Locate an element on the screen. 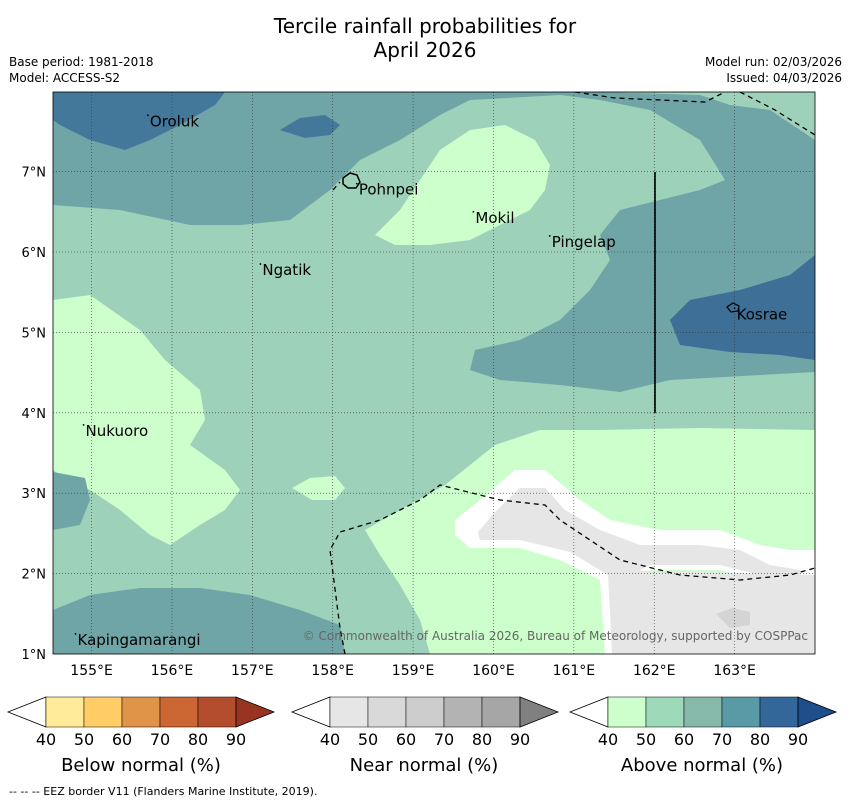  colorbar-near-tick: 80 is located at coordinates (482, 739).